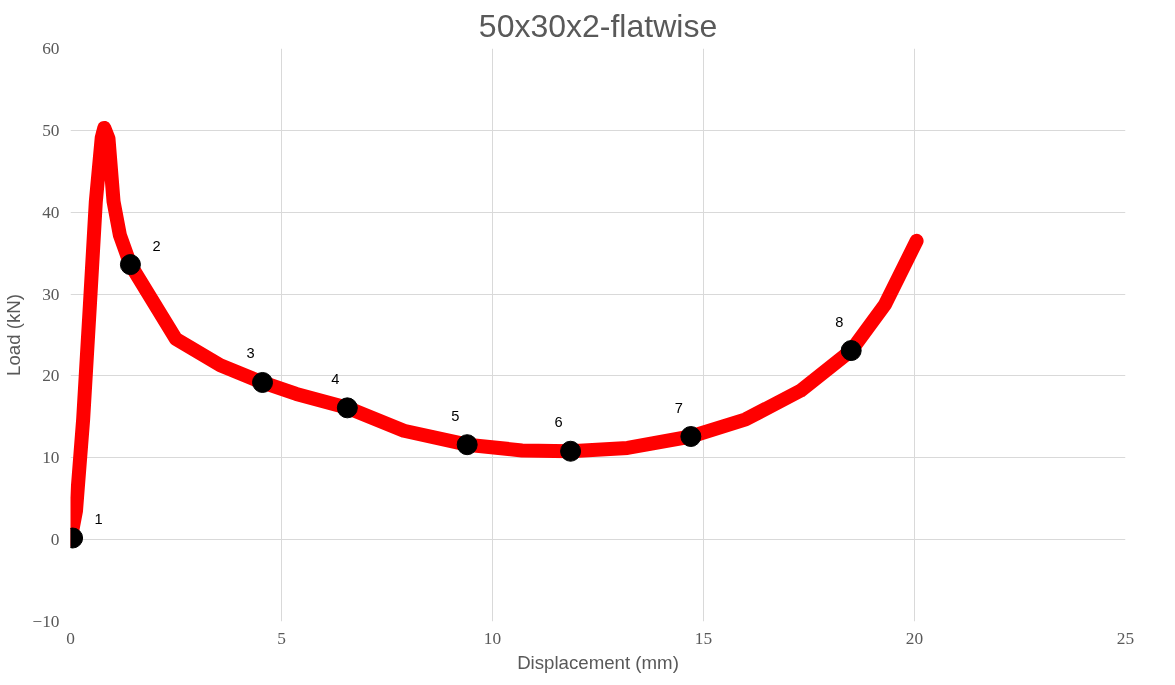  I want to click on y-tick-label: 30, so click(51, 294).